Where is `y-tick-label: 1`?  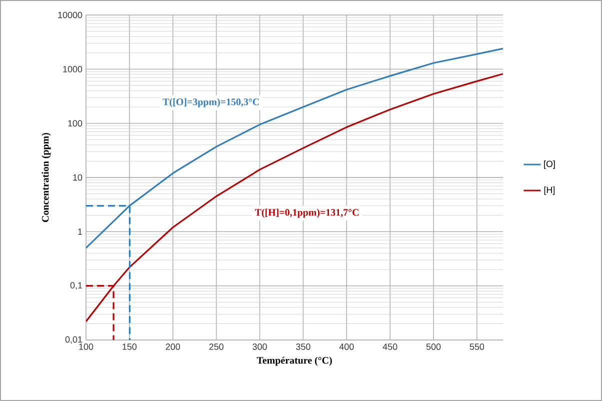
y-tick-label: 1 is located at coordinates (80, 231).